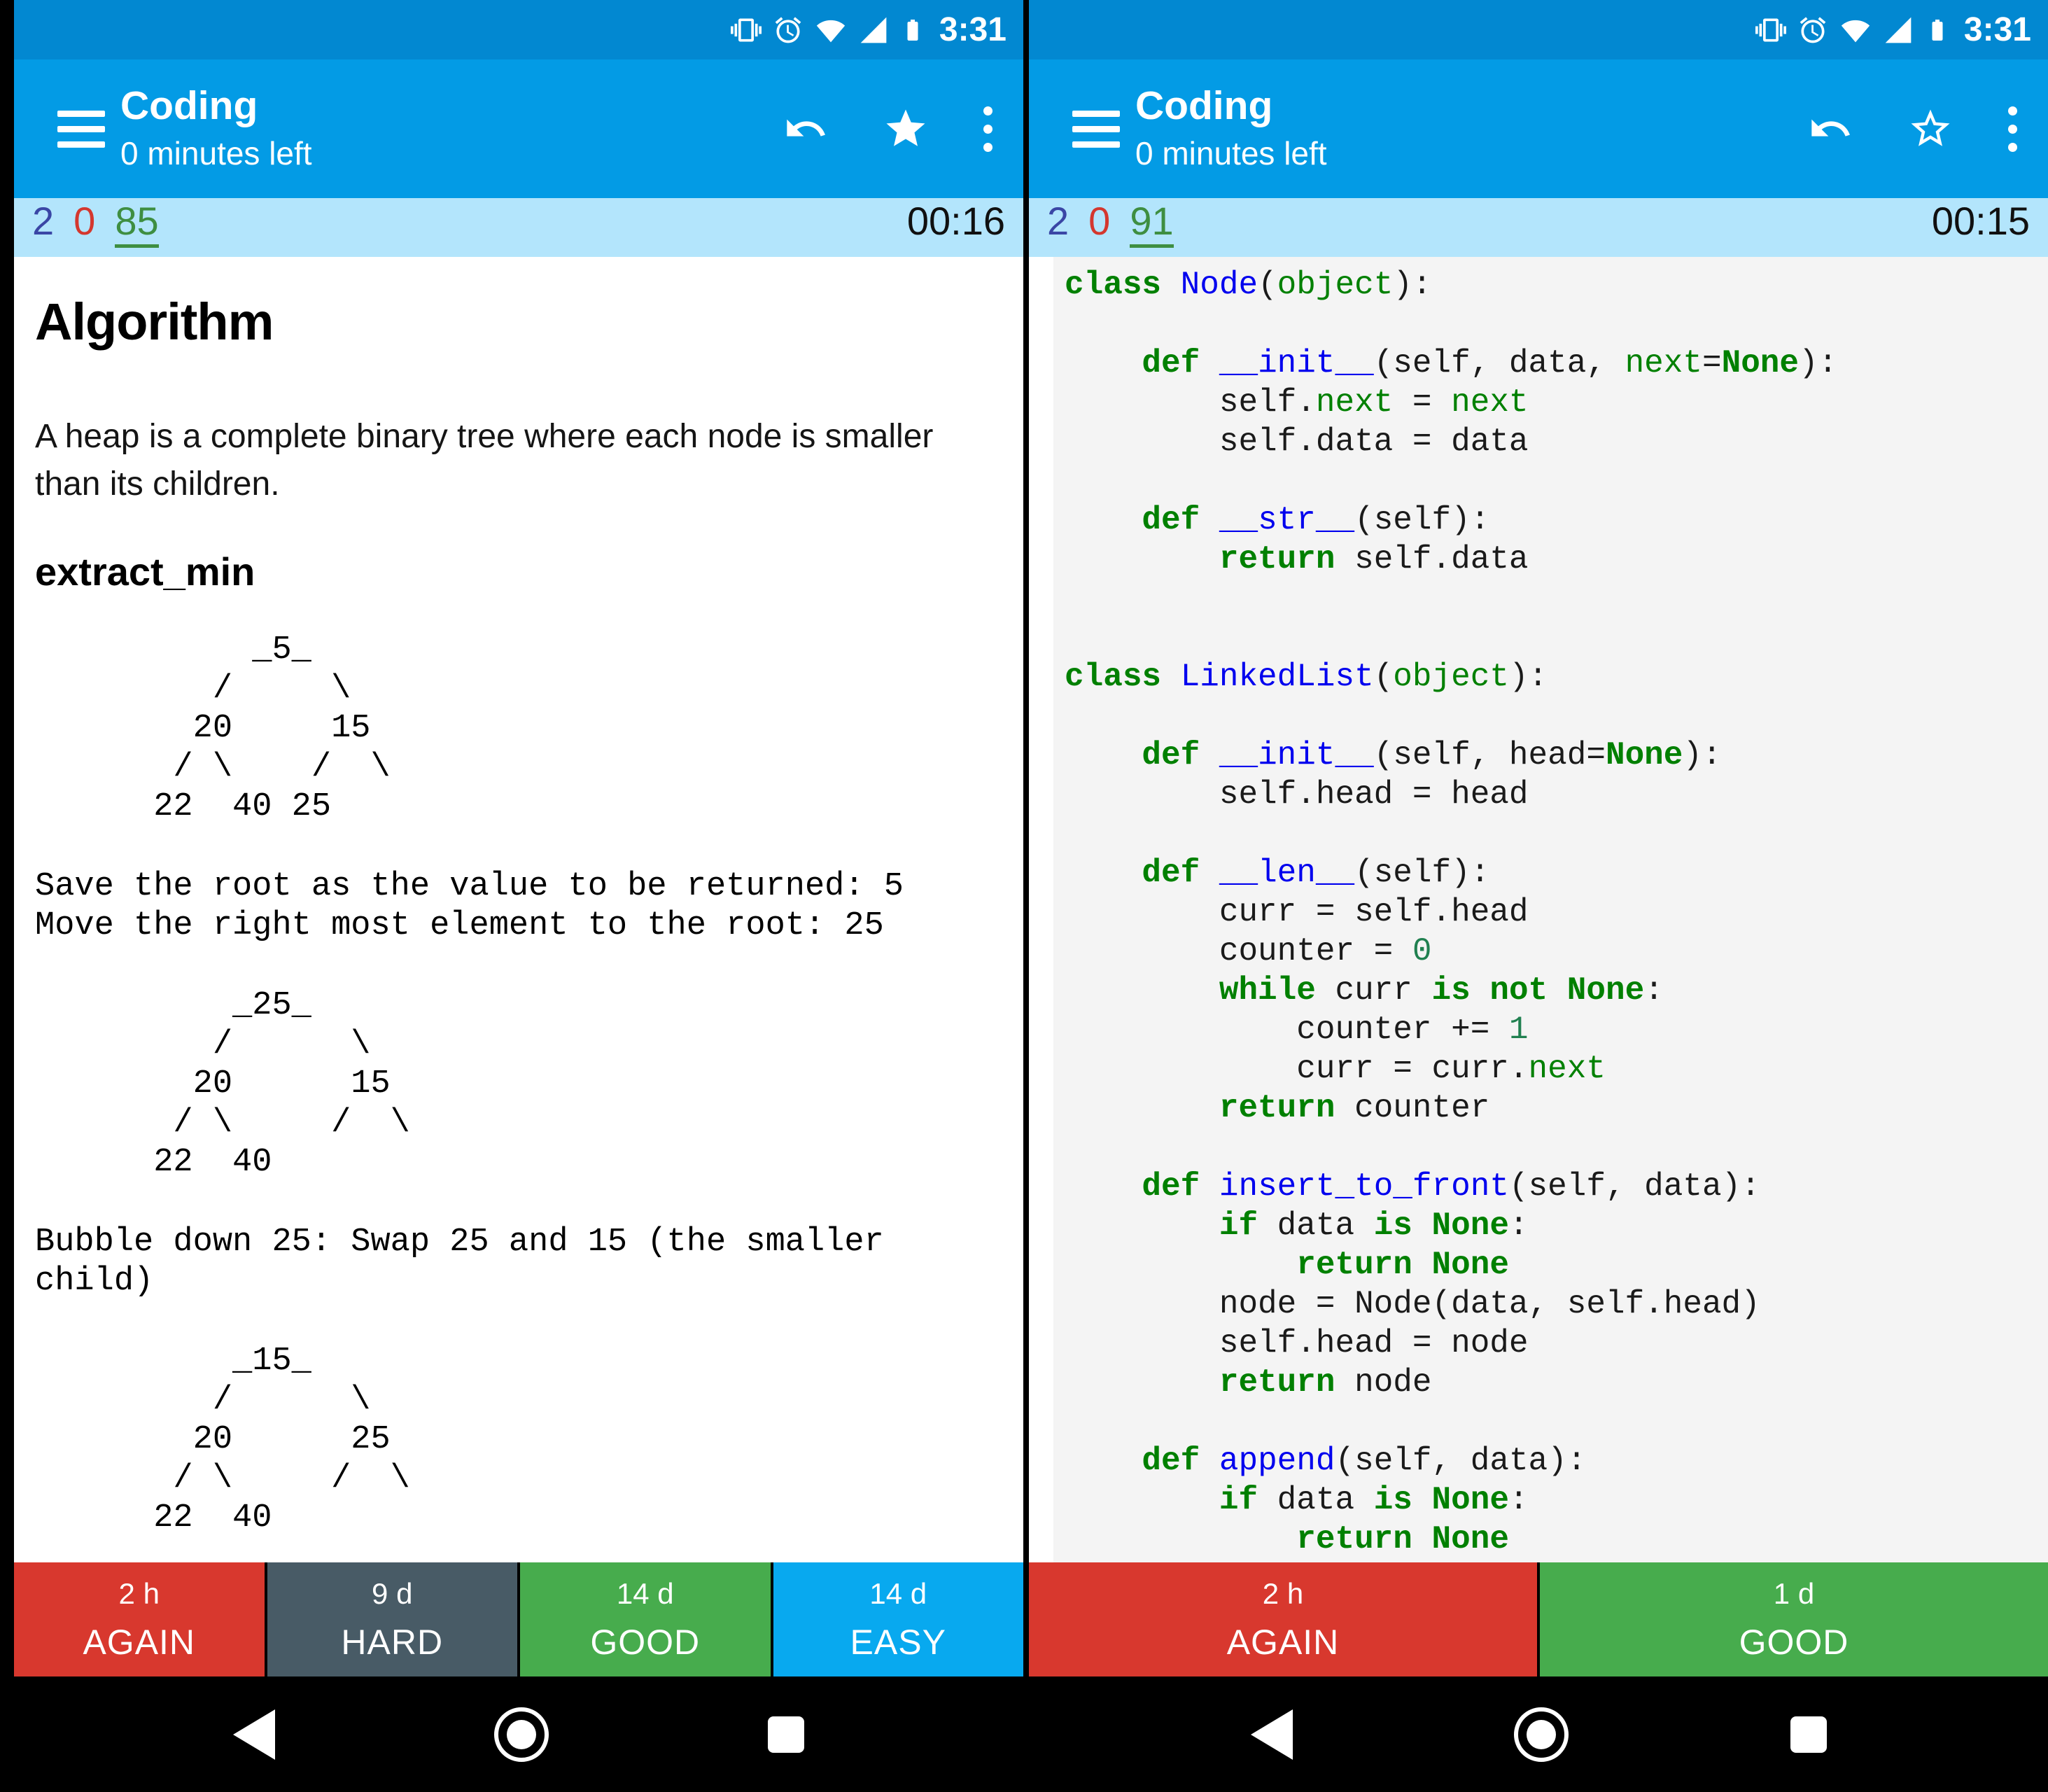  I want to click on code-line: counter = 0, so click(1248, 951).